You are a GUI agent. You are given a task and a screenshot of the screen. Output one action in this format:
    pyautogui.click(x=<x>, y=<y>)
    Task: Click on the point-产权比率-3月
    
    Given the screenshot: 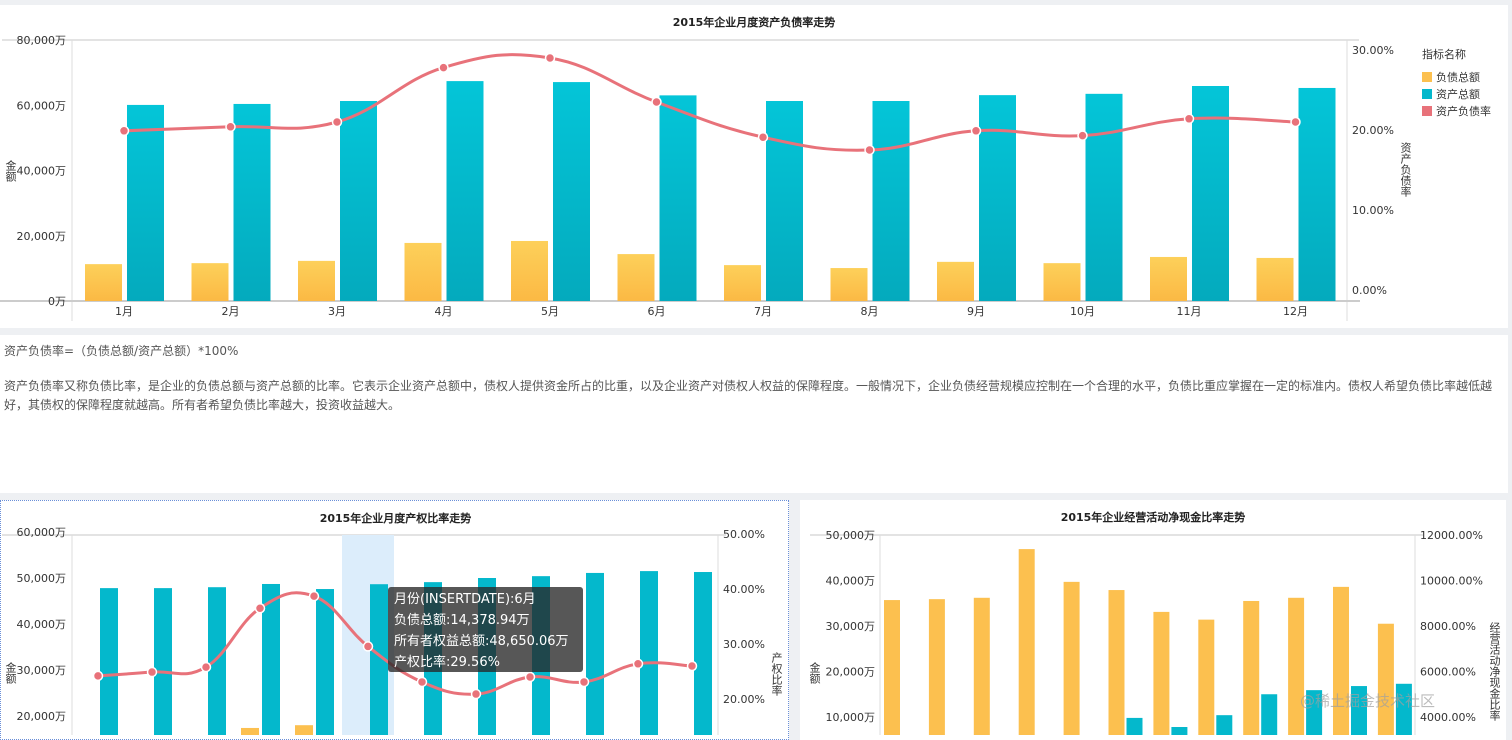 What is the action you would take?
    pyautogui.click(x=206, y=667)
    